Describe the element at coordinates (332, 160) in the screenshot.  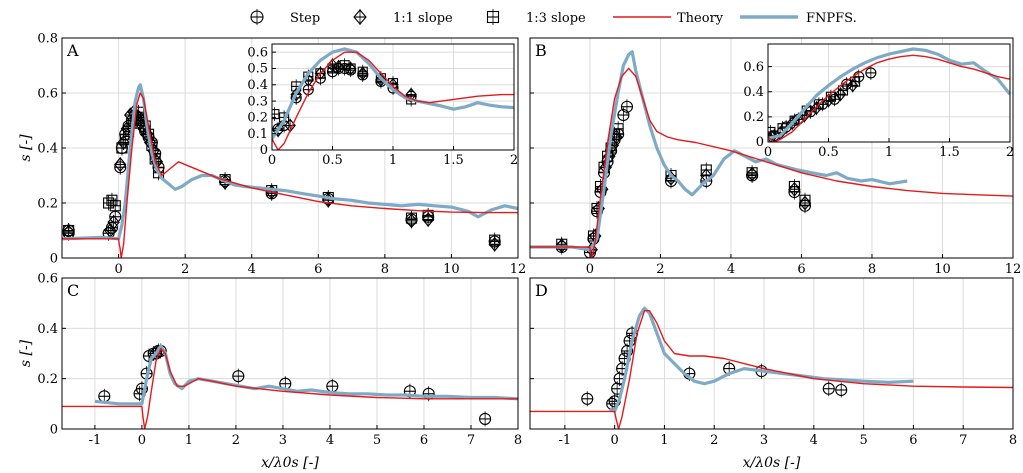
I see `x-tick-label: 0.5` at that location.